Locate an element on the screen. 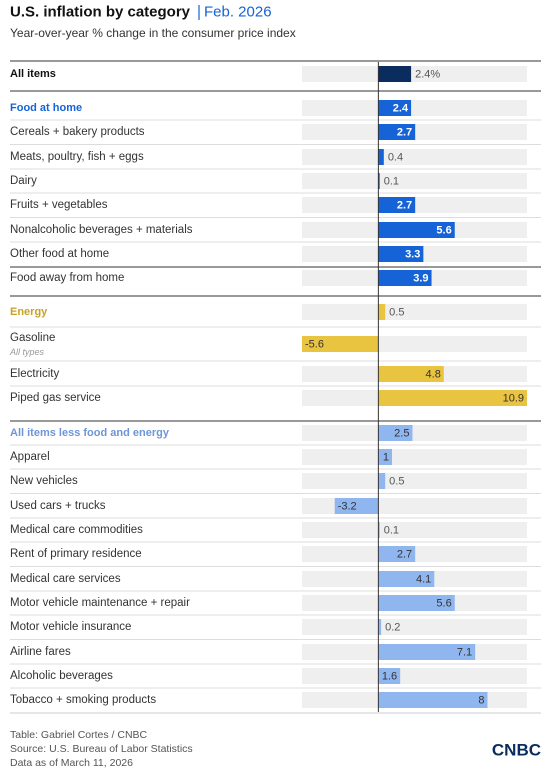  value-label: 1.6 is located at coordinates (389, 677).